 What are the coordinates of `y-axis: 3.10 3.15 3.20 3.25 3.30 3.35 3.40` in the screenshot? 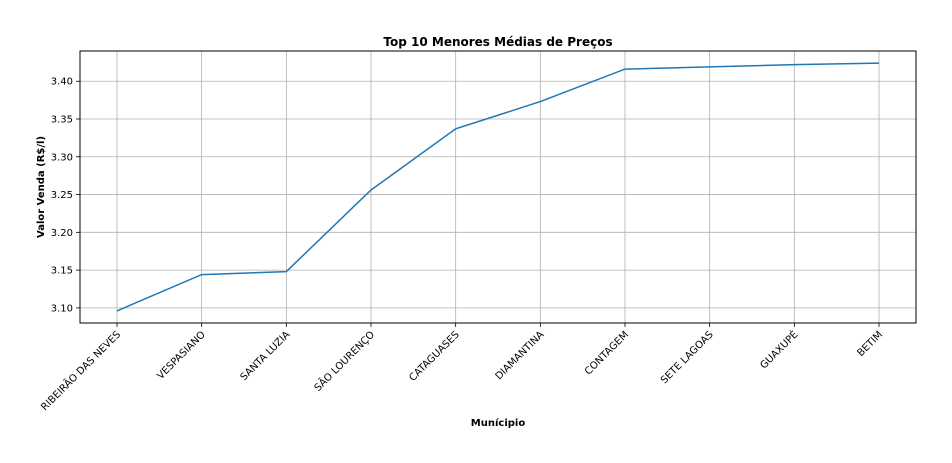 It's located at (65, 195).